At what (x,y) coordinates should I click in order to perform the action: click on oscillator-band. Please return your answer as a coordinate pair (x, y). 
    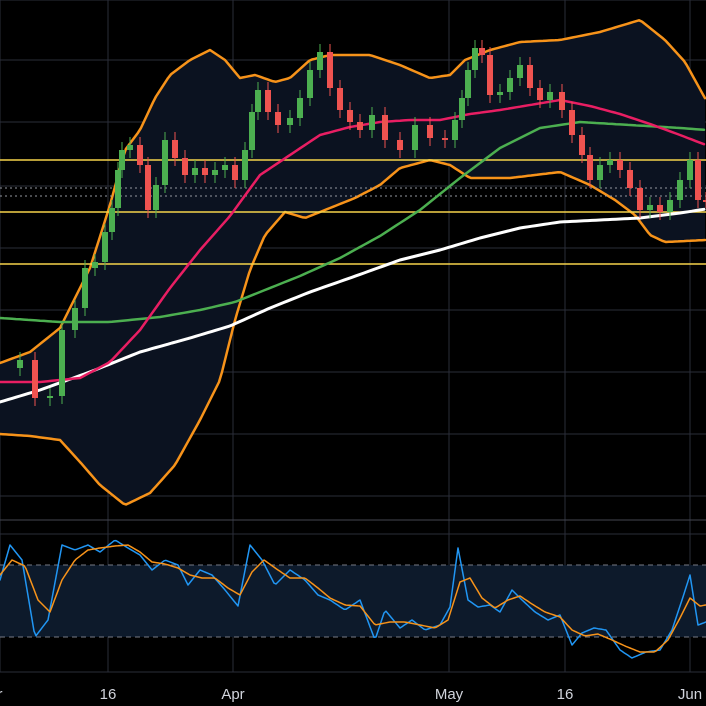
    Looking at the image, I should click on (353, 601).